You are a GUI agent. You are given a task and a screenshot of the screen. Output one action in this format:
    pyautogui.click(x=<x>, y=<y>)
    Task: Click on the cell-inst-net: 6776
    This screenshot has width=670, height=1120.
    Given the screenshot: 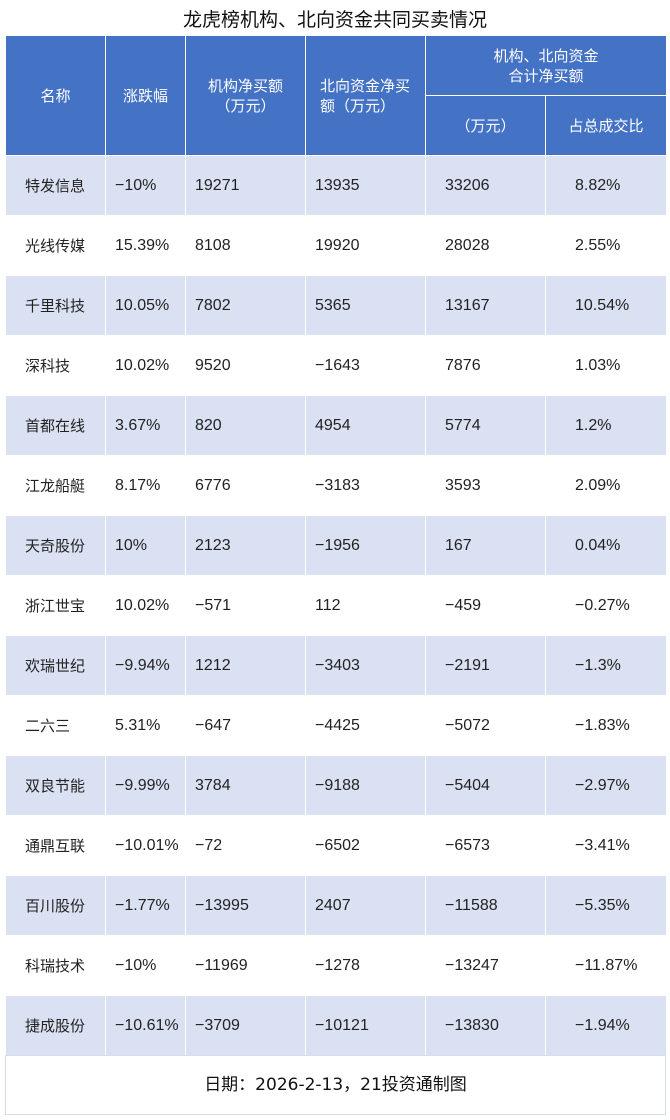 What is the action you would take?
    pyautogui.click(x=245, y=485)
    